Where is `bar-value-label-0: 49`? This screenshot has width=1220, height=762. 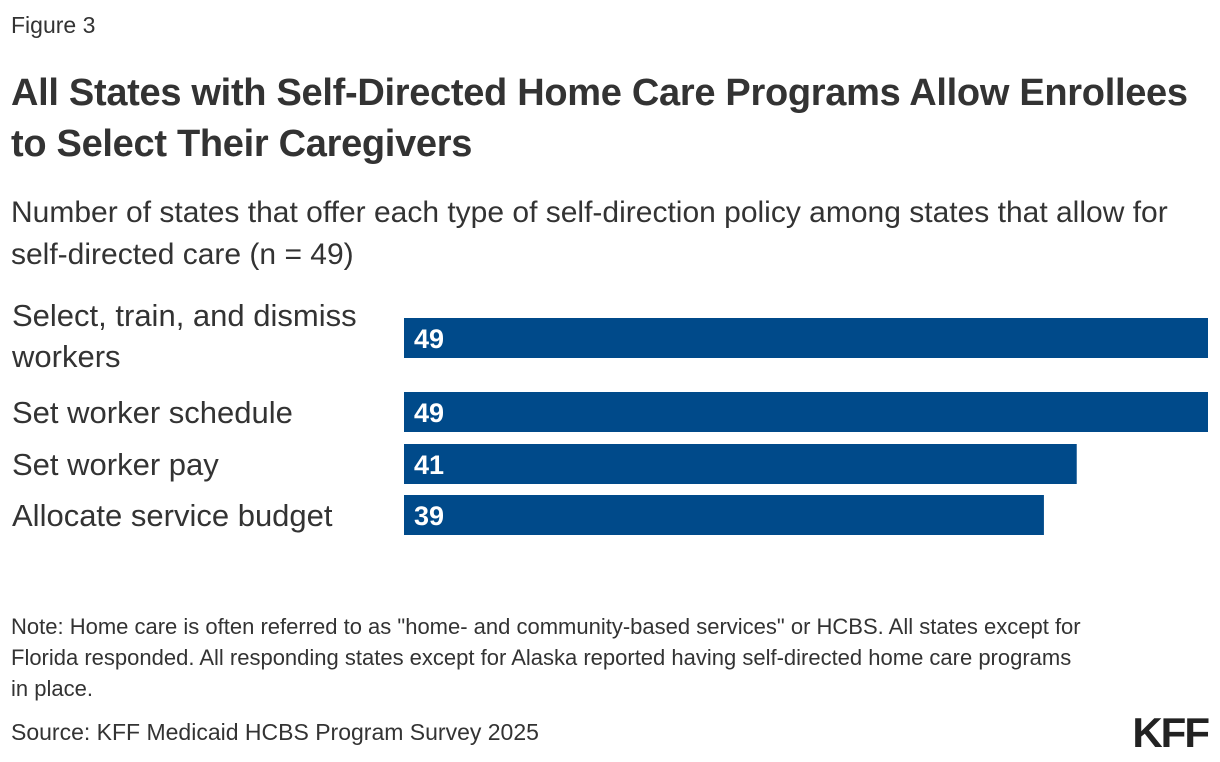
bar-value-label-0: 49 is located at coordinates (429, 339).